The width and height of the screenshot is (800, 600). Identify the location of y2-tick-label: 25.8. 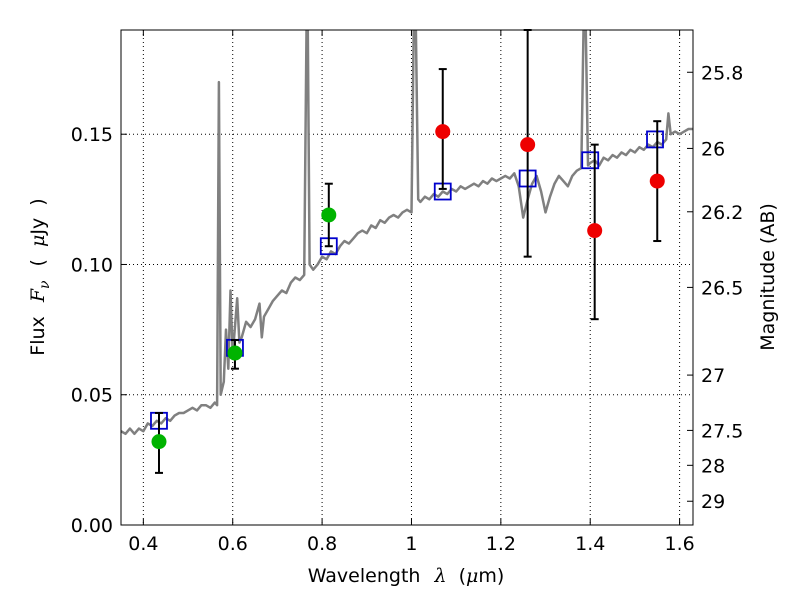
(722, 73).